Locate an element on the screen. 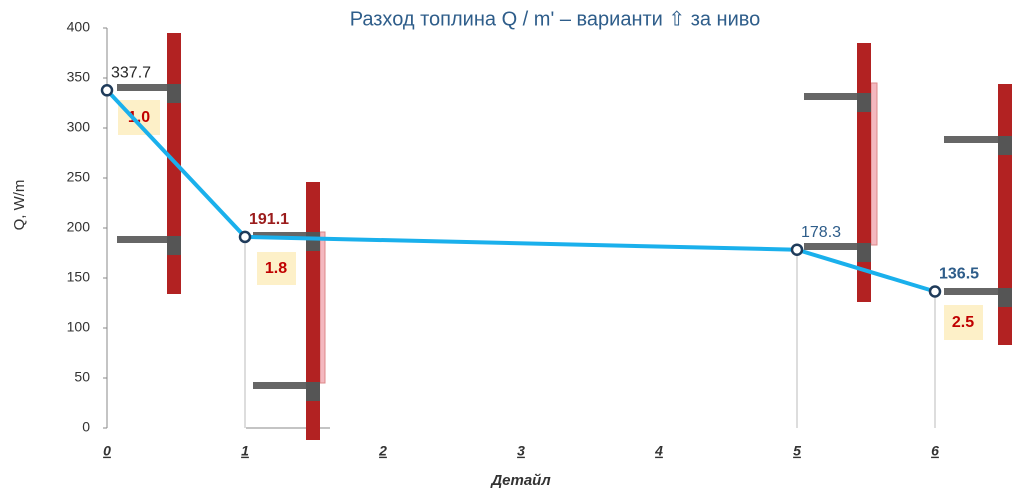 The height and width of the screenshot is (492, 1014). annotation: 1.0 is located at coordinates (139, 117).